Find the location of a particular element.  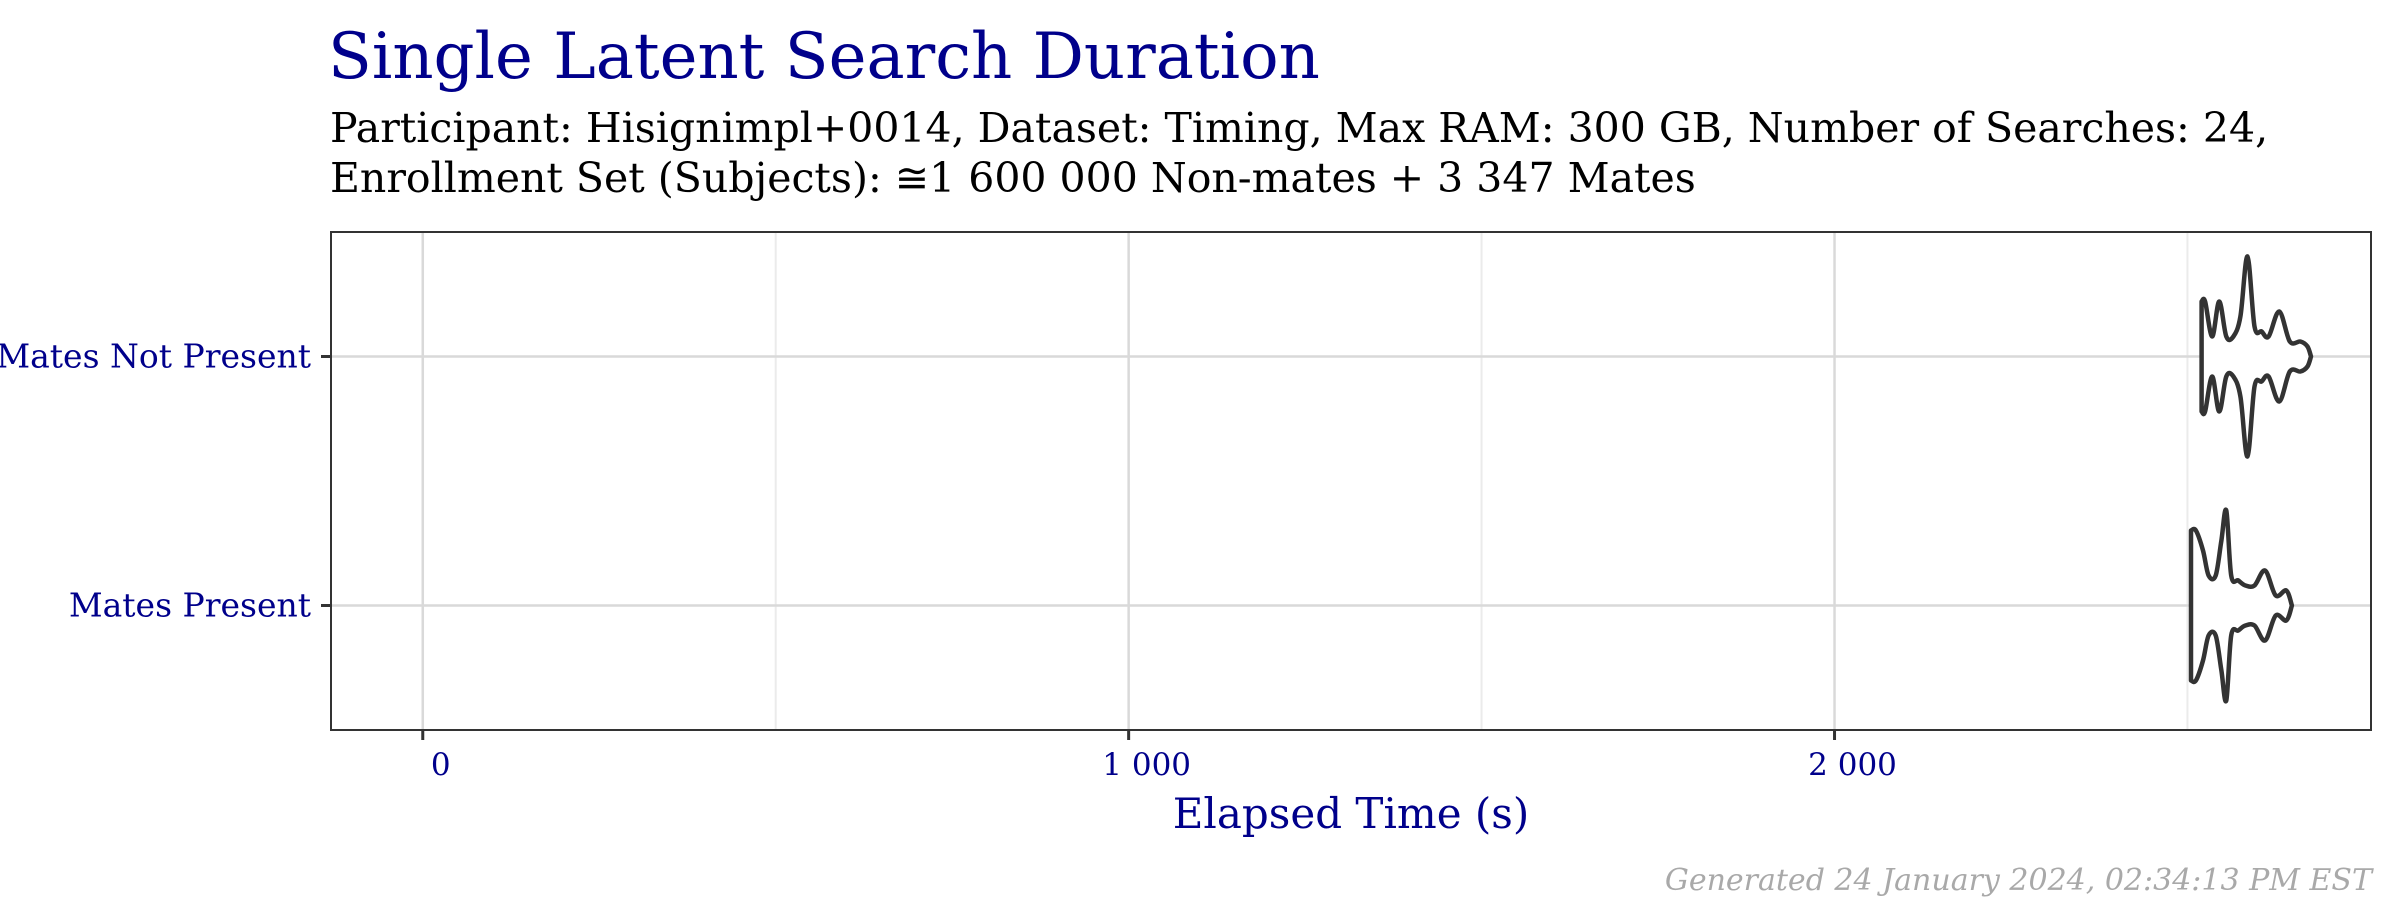

y-category-label: Mates Present is located at coordinates (190, 605).